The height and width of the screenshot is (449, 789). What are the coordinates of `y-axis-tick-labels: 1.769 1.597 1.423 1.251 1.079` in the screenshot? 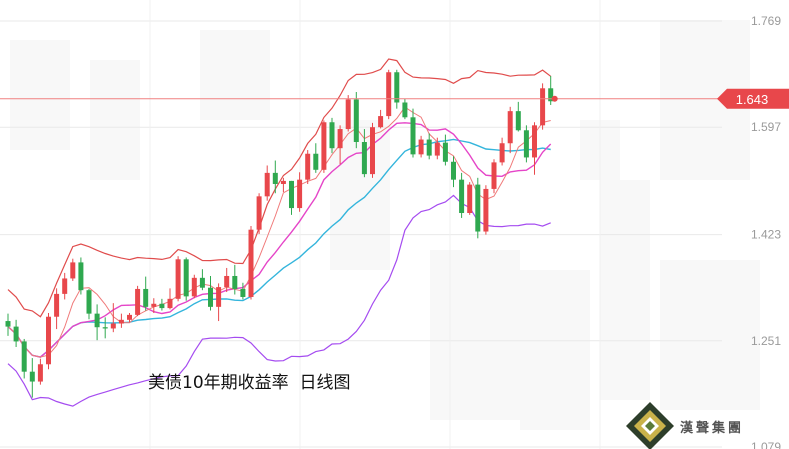 It's located at (766, 231).